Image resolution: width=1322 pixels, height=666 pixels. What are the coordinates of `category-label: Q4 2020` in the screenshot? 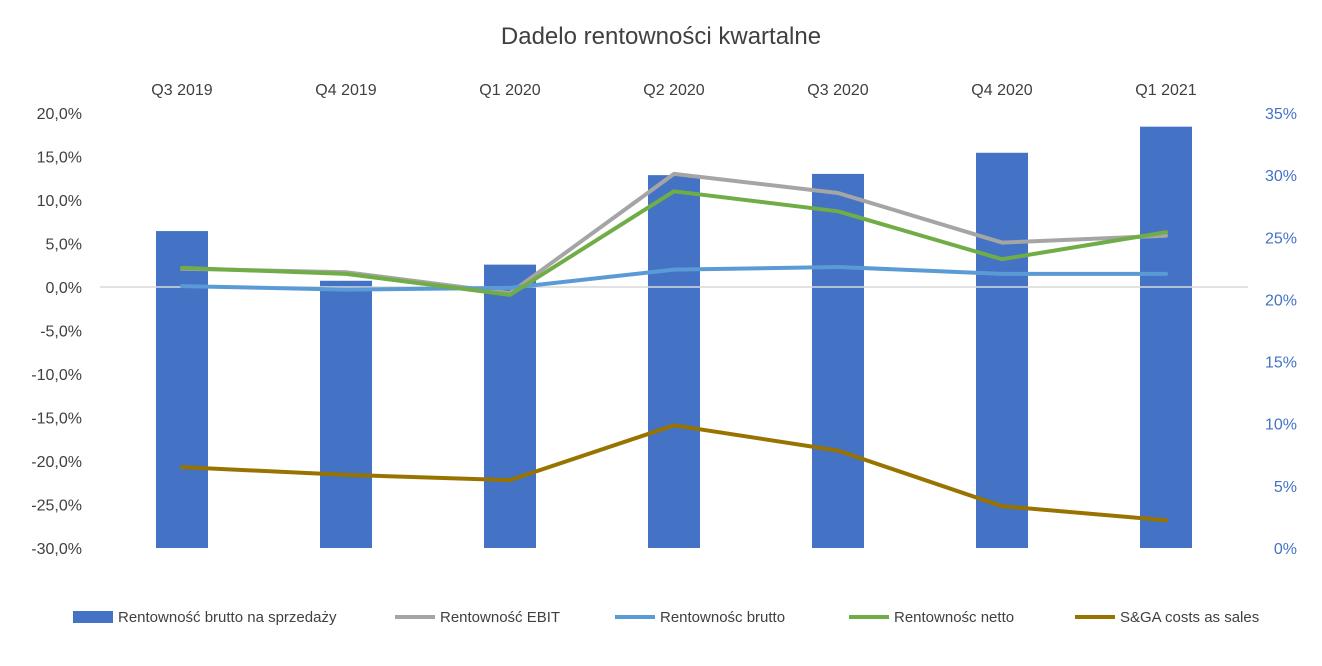 It's located at (1001, 90).